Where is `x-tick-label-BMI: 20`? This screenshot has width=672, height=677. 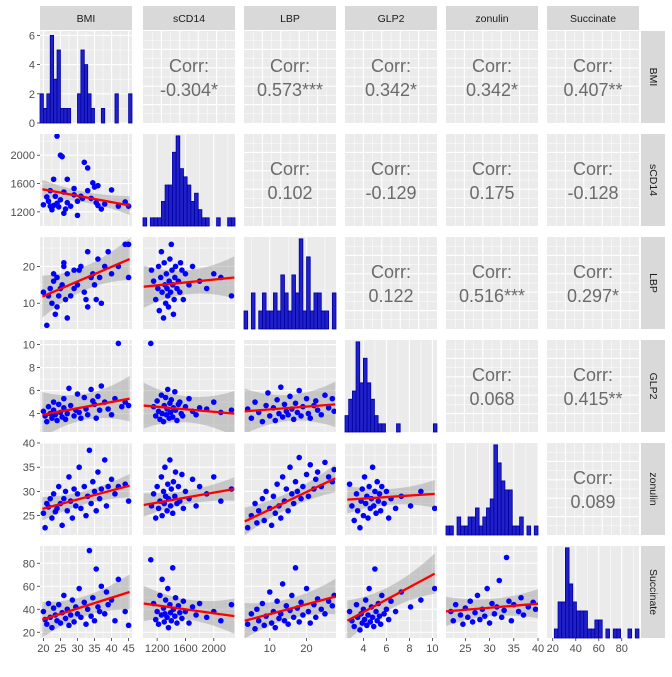
x-tick-label-BMI: 20 is located at coordinates (43, 649).